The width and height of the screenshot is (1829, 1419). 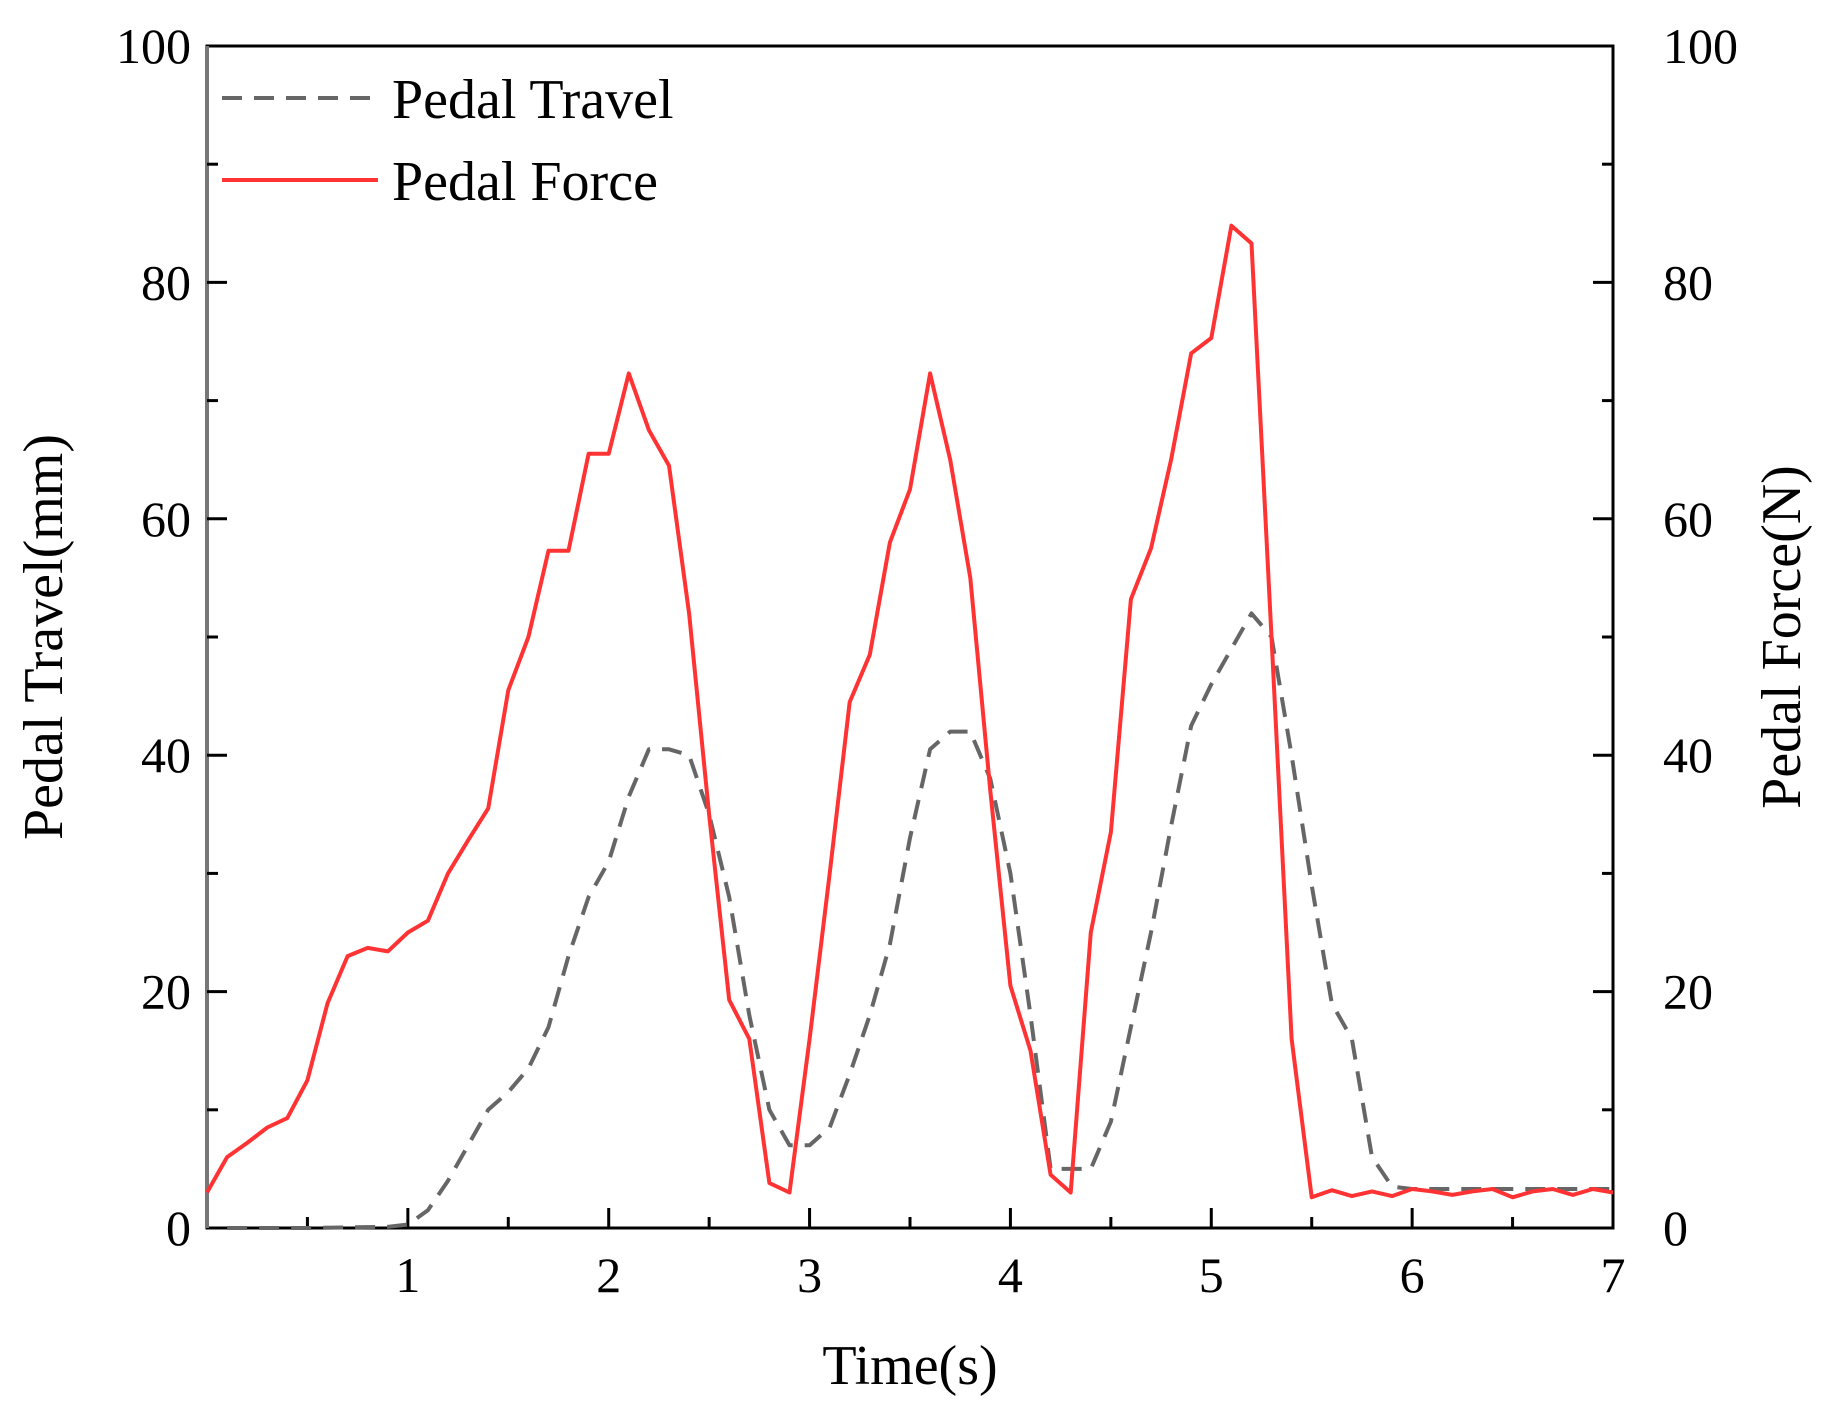 I want to click on left-y-axis-title: Pedal Travel(mm), so click(x=44, y=637).